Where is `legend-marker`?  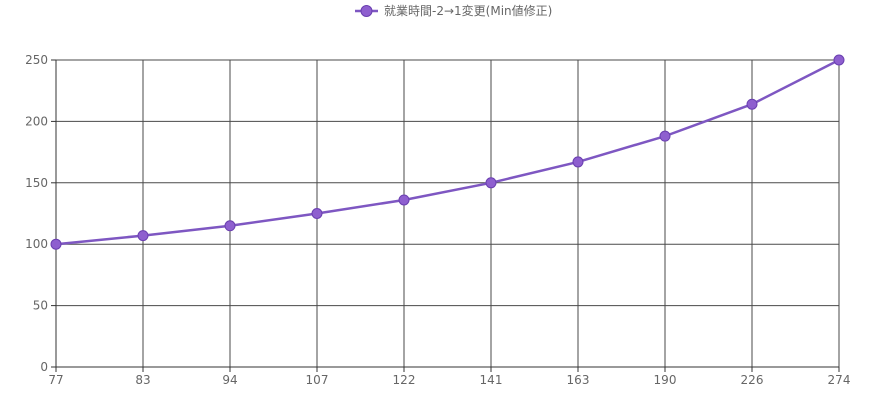
legend-marker is located at coordinates (366, 11).